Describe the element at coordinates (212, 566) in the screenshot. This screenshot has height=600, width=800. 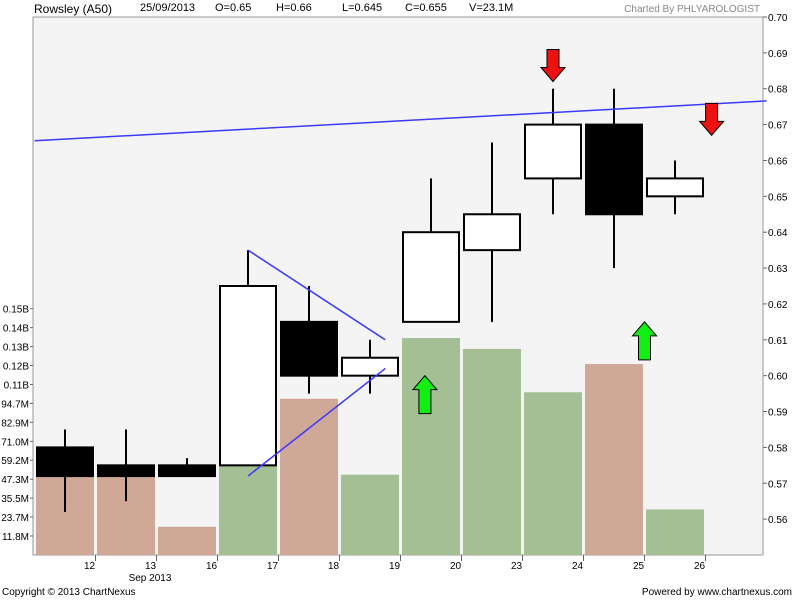
I see `date-tick-label: 16` at that location.